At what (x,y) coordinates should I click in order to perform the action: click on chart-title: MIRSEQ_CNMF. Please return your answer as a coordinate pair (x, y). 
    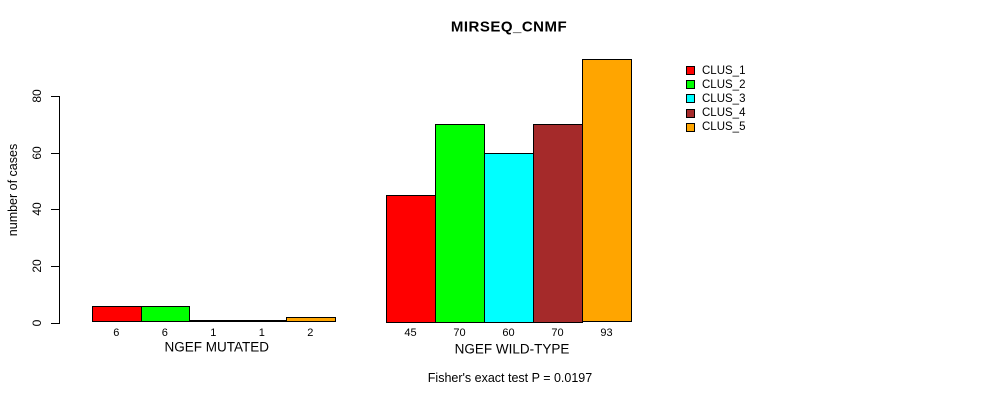
    Looking at the image, I should click on (509, 27).